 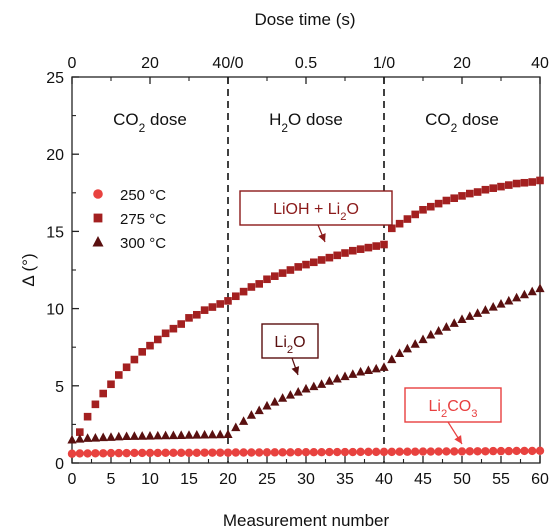 I want to click on y-axis-title: Δ (°), so click(x=28, y=269).